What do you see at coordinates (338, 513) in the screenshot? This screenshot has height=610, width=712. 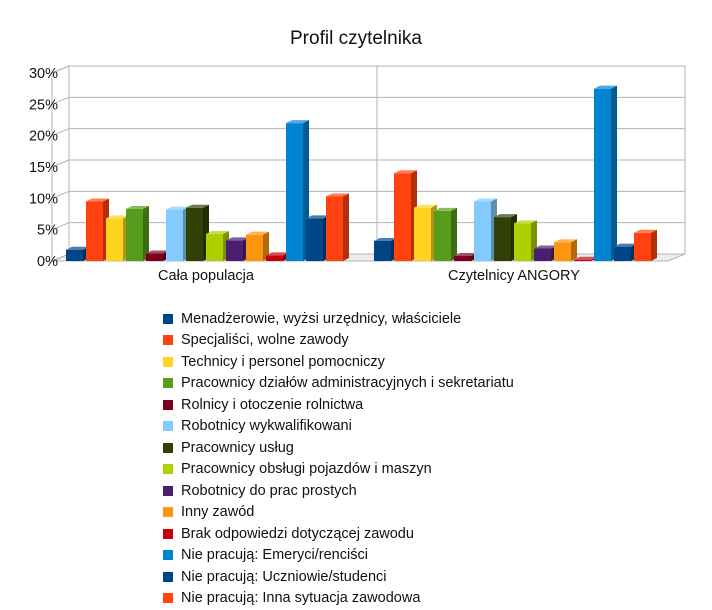 I see `legend-item: Inny zawód` at bounding box center [338, 513].